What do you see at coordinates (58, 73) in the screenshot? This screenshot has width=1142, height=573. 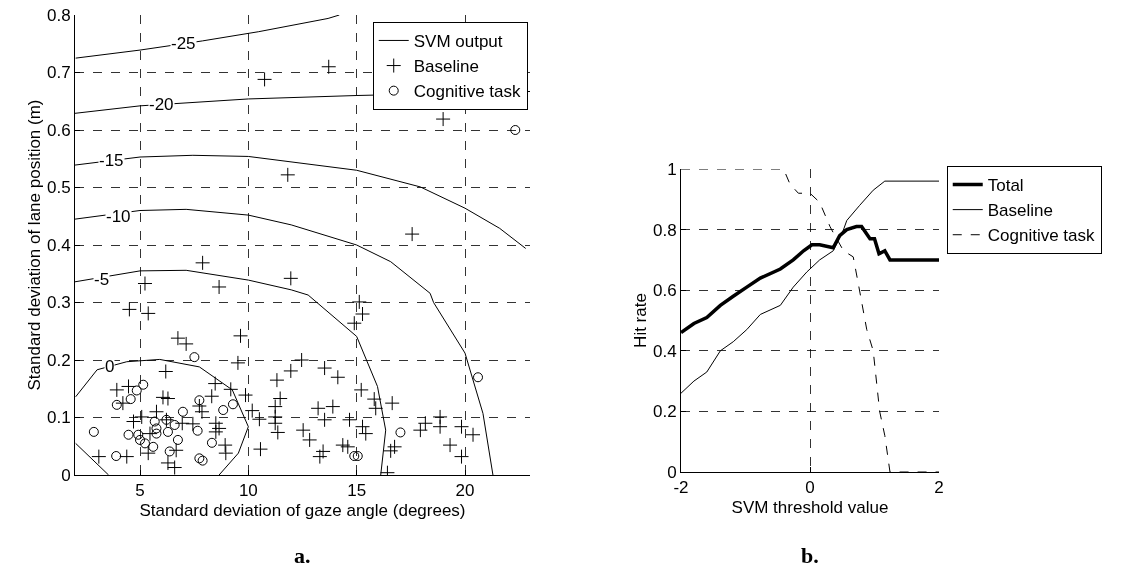 I see `y-tick-label: 0.7` at bounding box center [58, 73].